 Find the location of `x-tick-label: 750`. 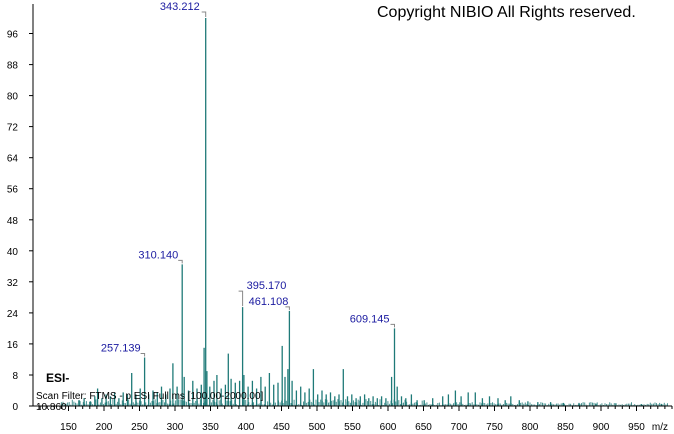

x-tick-label: 750 is located at coordinates (494, 427).